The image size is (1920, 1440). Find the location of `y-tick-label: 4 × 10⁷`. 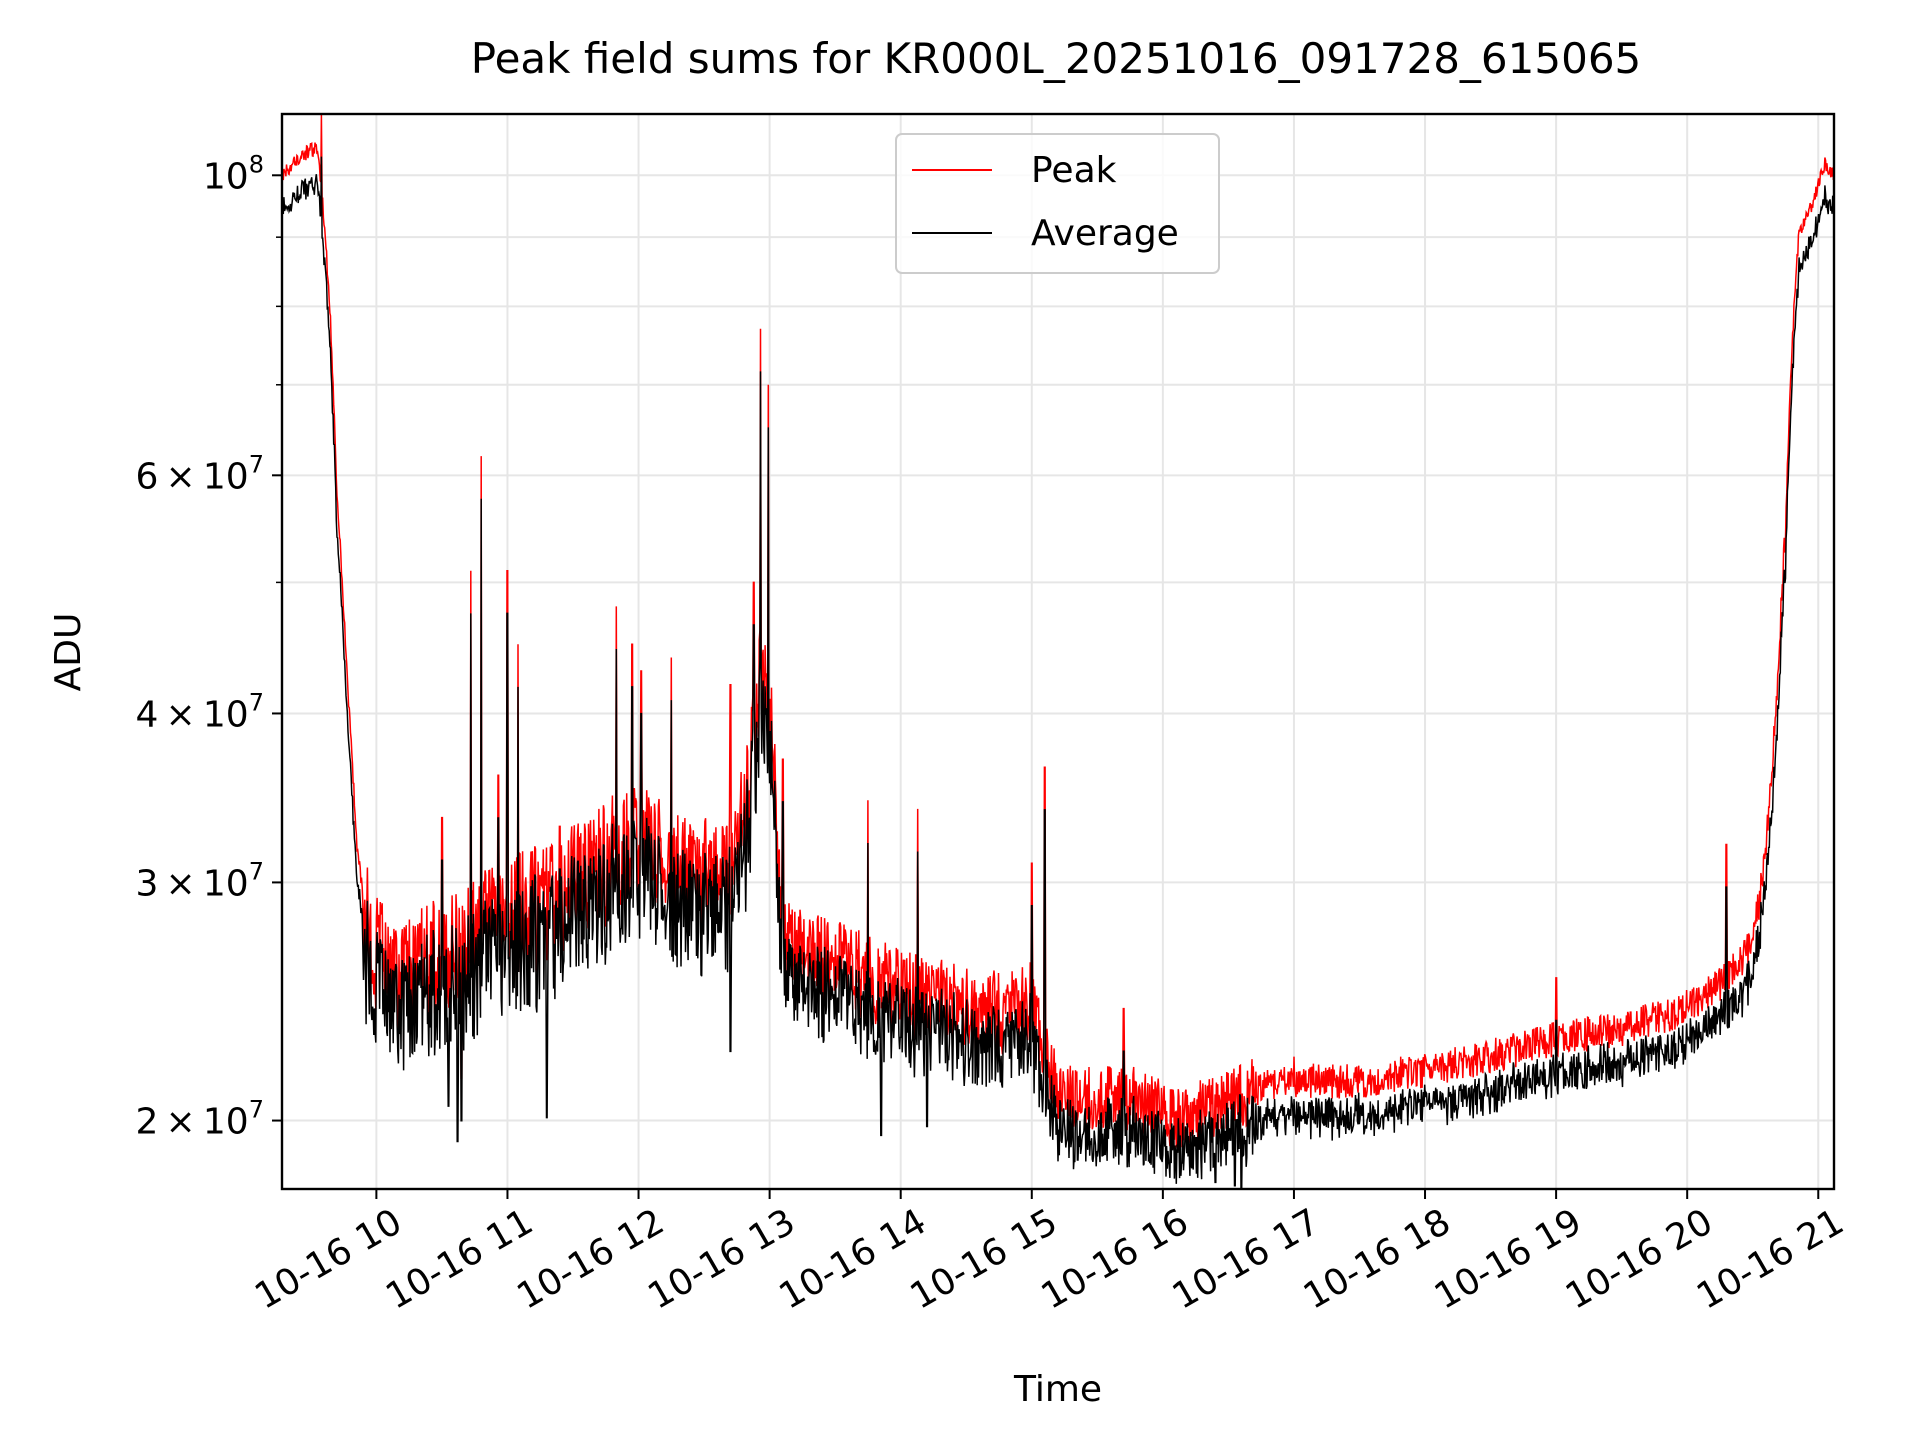

y-tick-label: 4 × 10⁷ is located at coordinates (199, 711).